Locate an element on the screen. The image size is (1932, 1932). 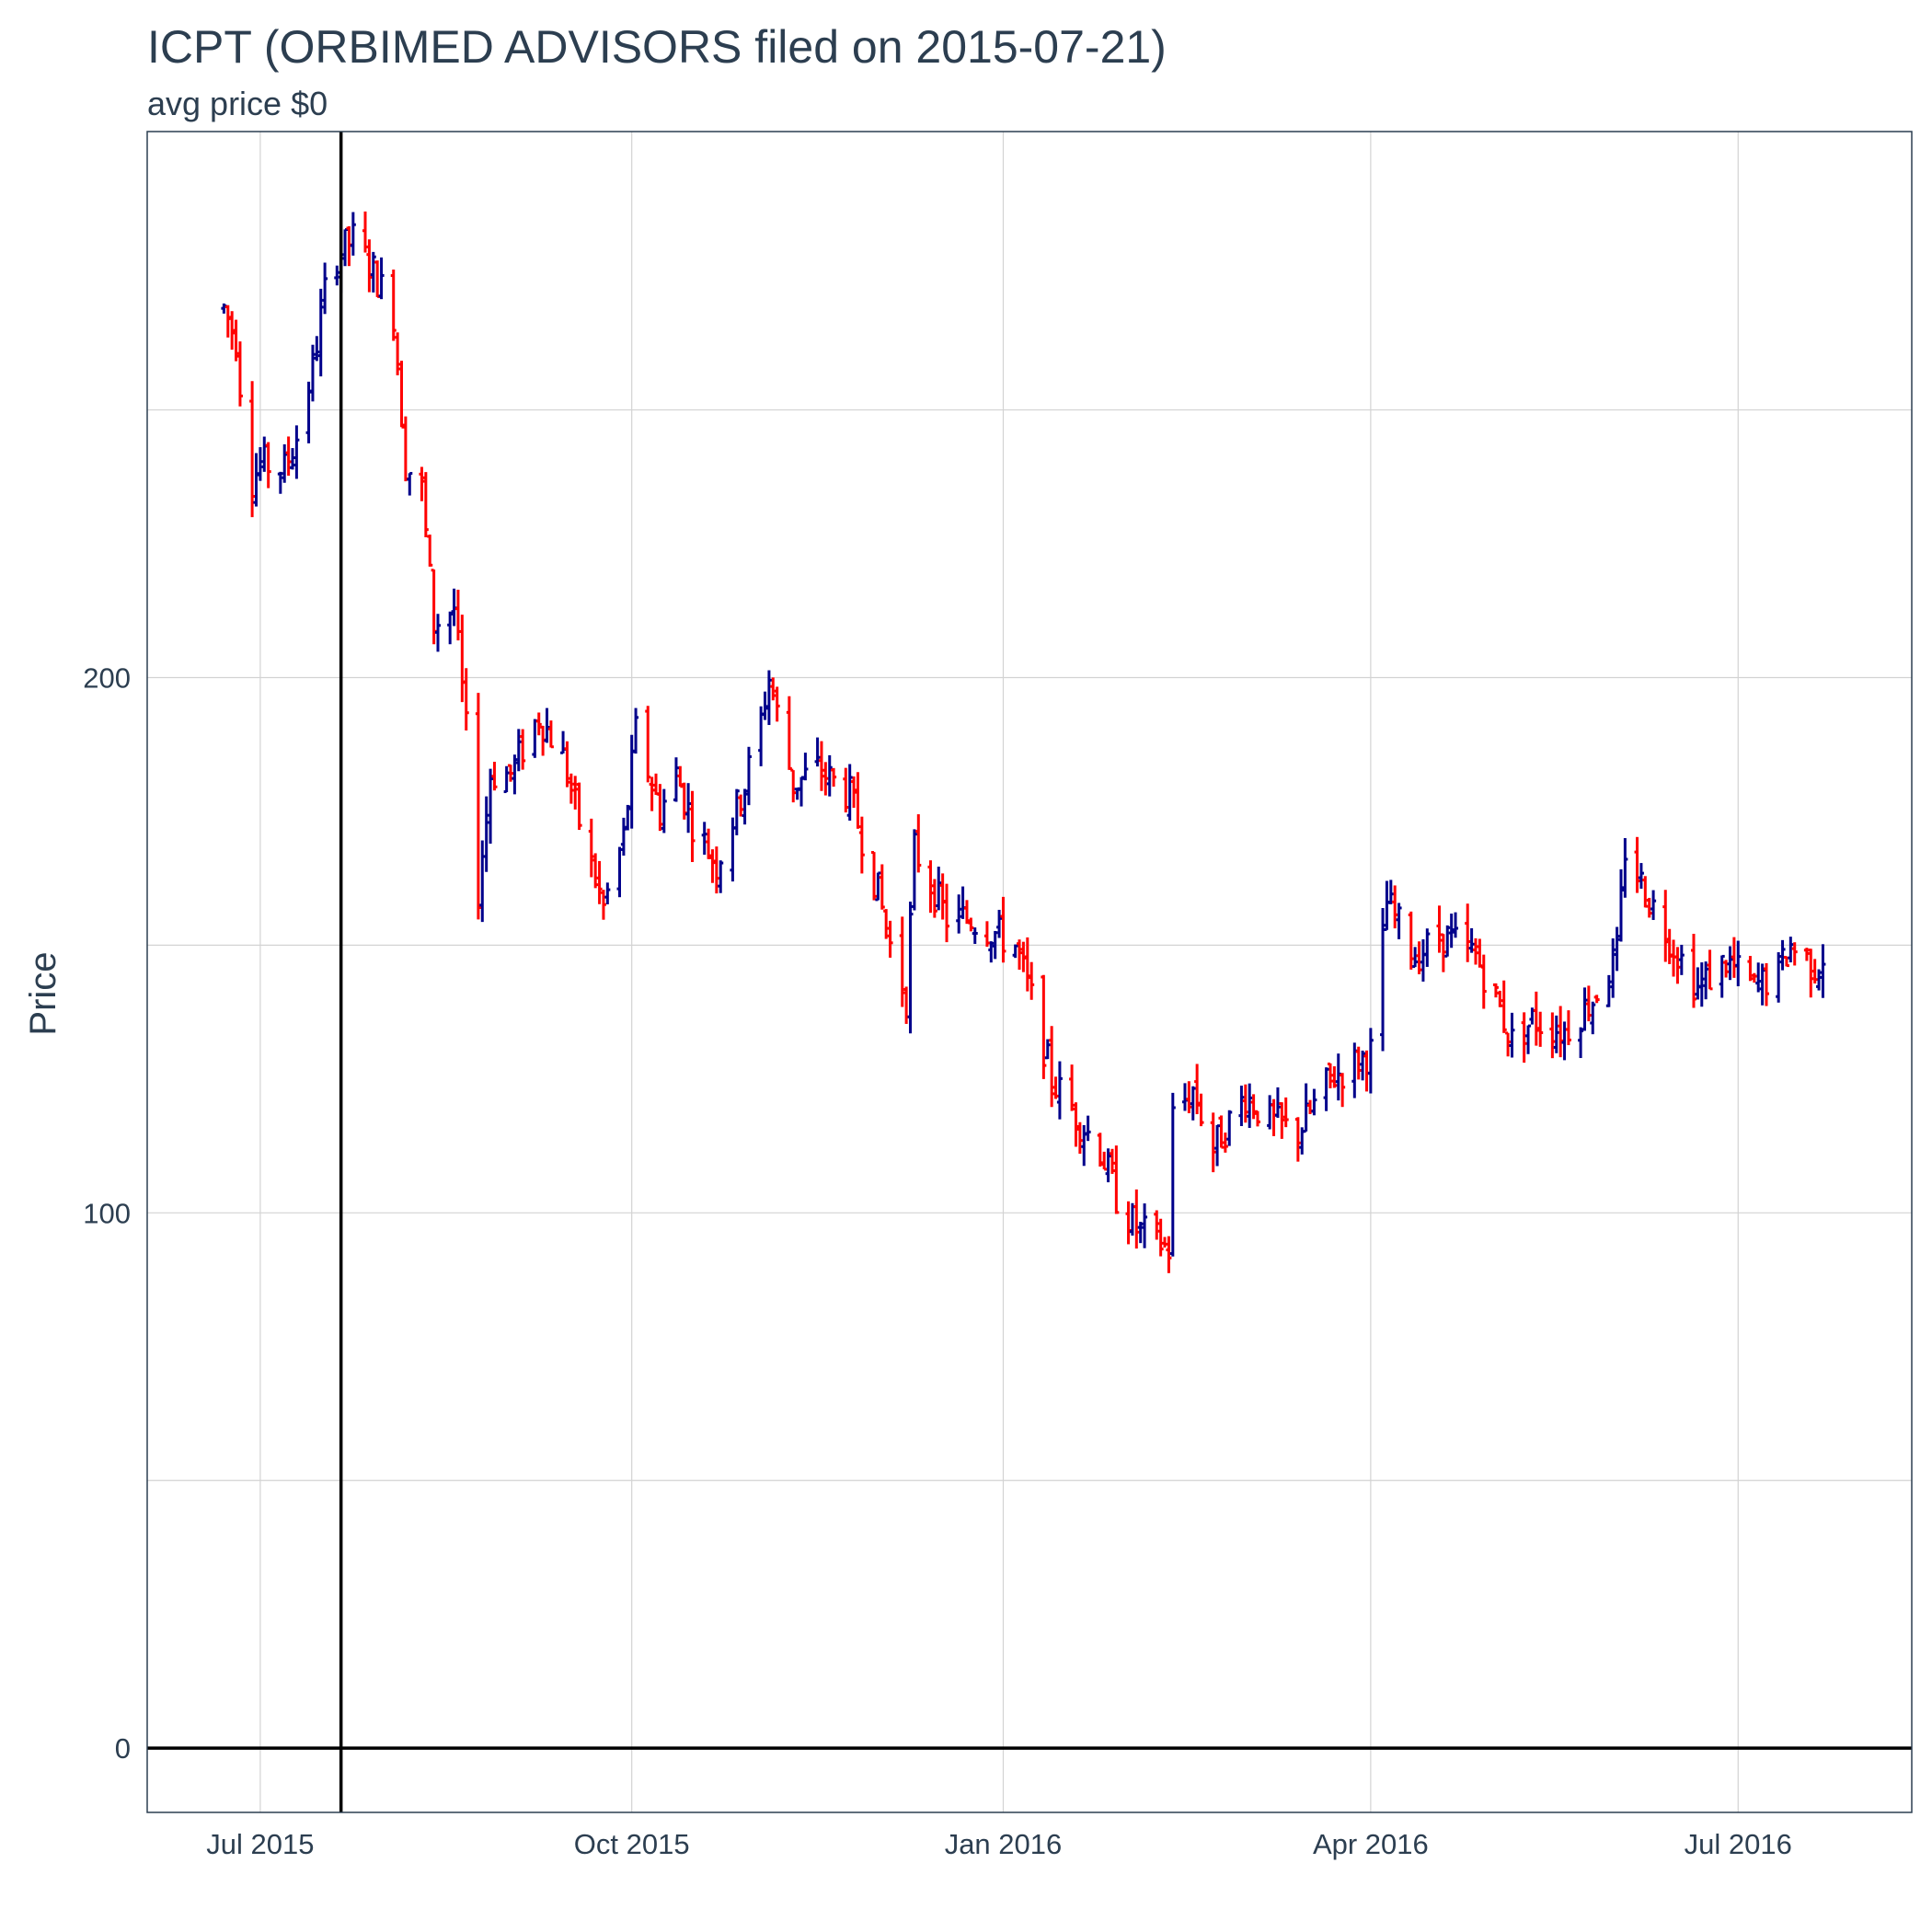
x-tick-label: Oct 2015 is located at coordinates (632, 1844).